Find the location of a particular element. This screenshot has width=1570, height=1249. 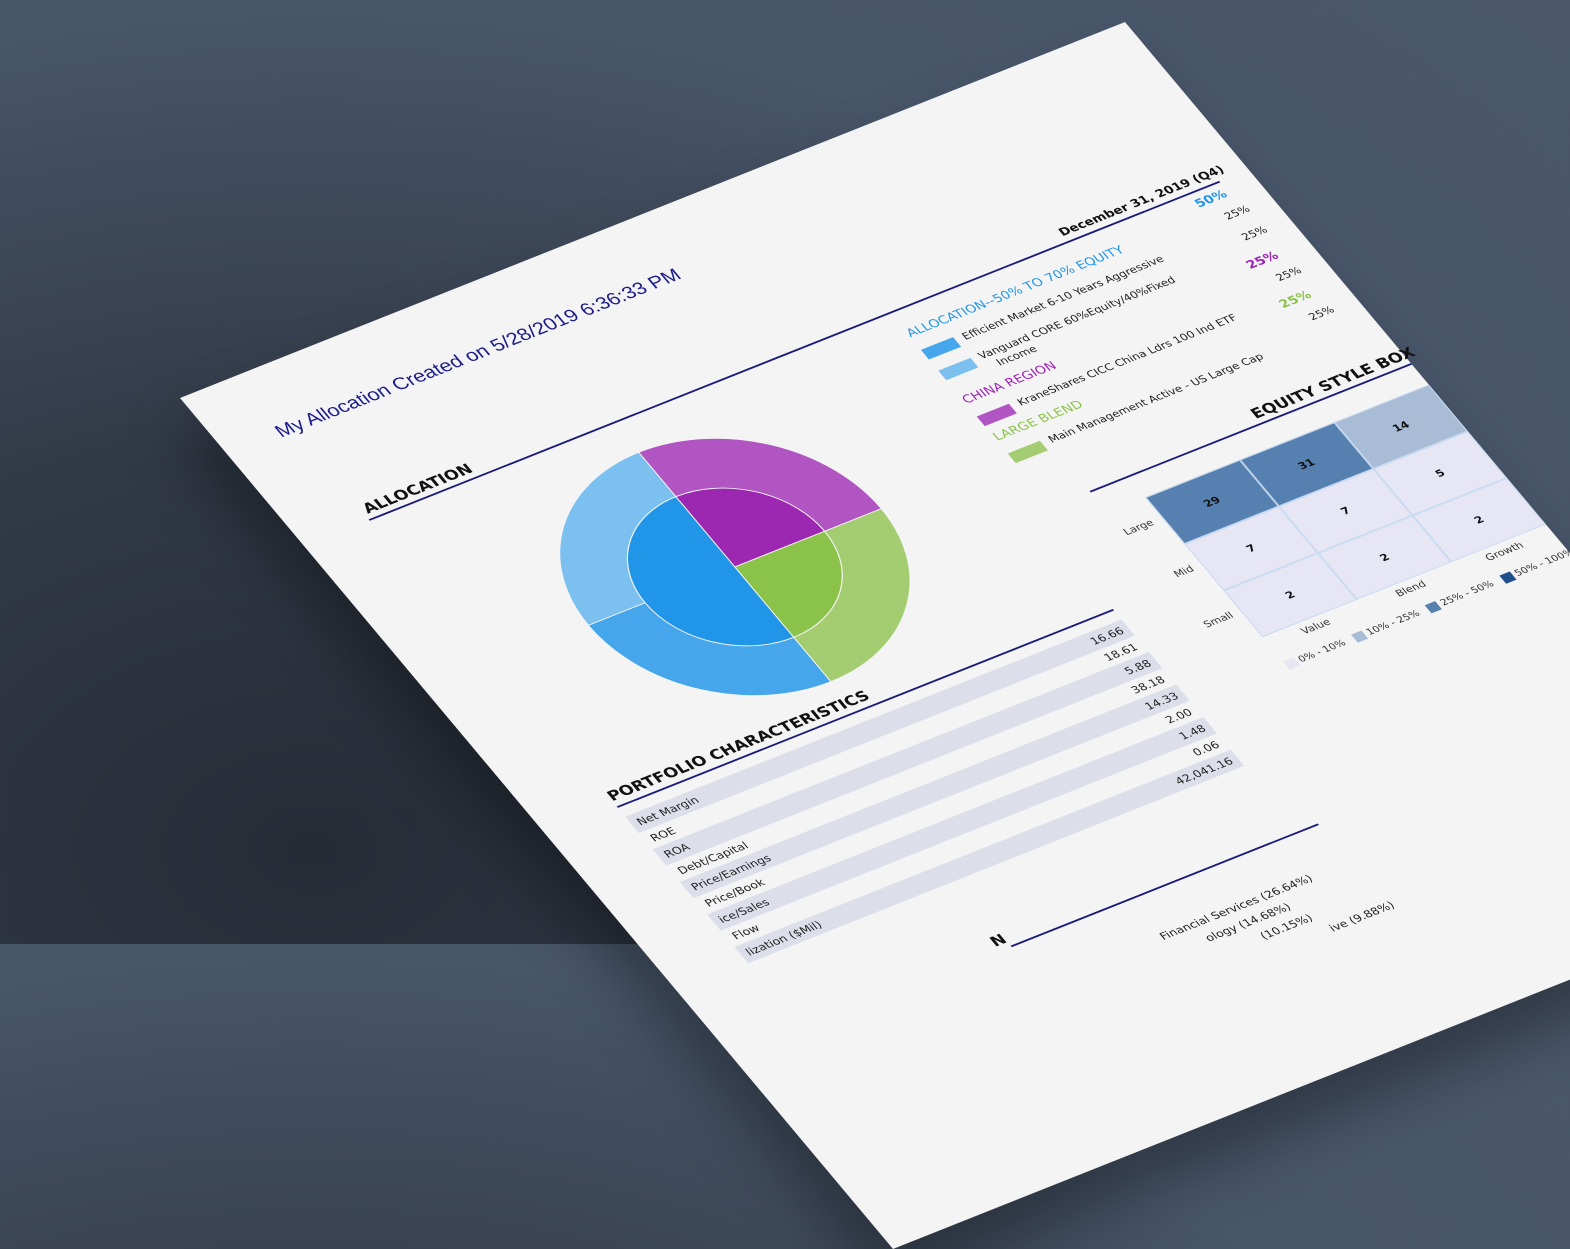

legend-item: 0% - 10% is located at coordinates (1315, 654).